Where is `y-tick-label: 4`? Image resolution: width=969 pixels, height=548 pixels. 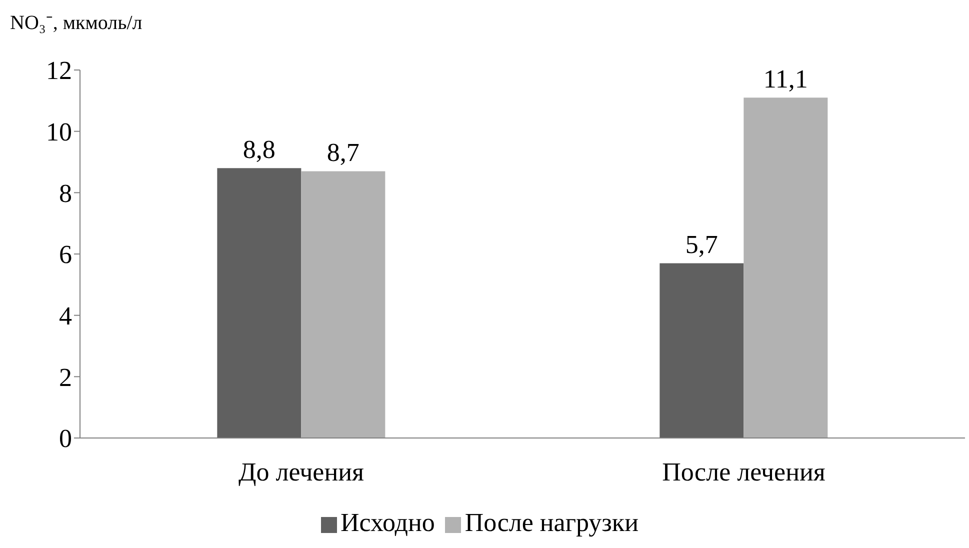
y-tick-label: 4 is located at coordinates (65, 316).